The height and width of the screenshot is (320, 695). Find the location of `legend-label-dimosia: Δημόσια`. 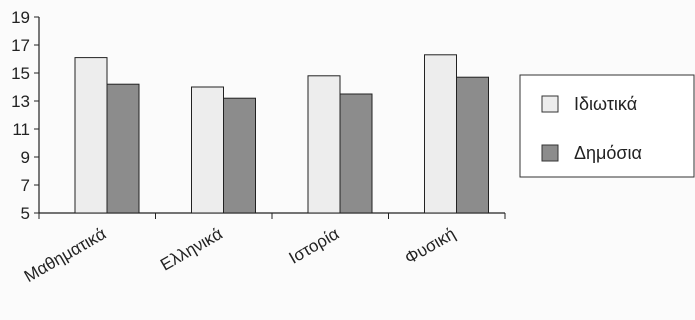

legend-label-dimosia: Δημόσια is located at coordinates (608, 153).